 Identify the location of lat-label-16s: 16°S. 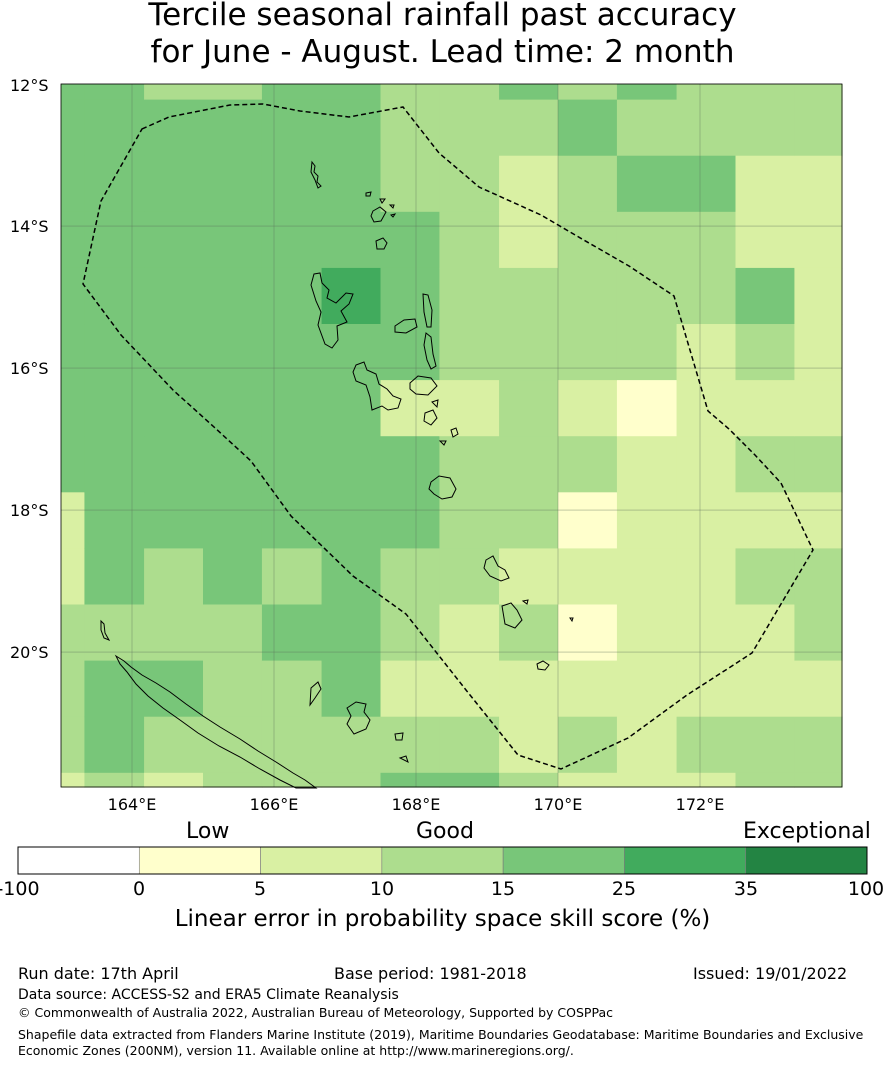
(29, 368).